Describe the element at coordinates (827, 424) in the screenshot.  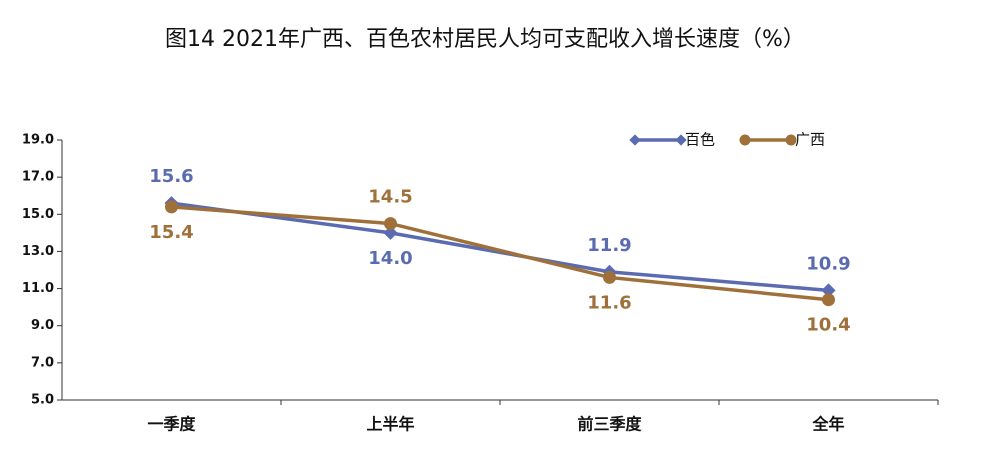
I see `x-tick-label: 全年` at that location.